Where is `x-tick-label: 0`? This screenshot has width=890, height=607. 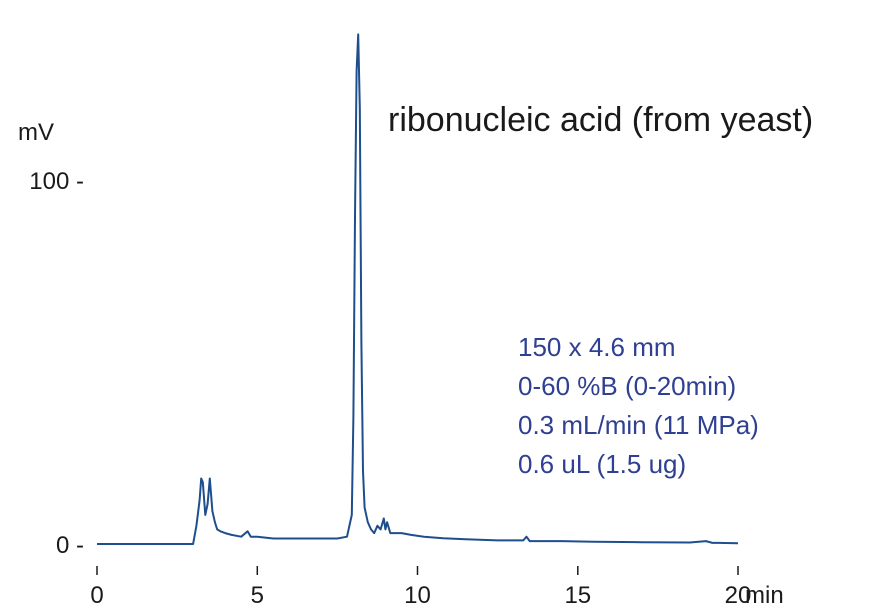
x-tick-label: 0 is located at coordinates (96, 594).